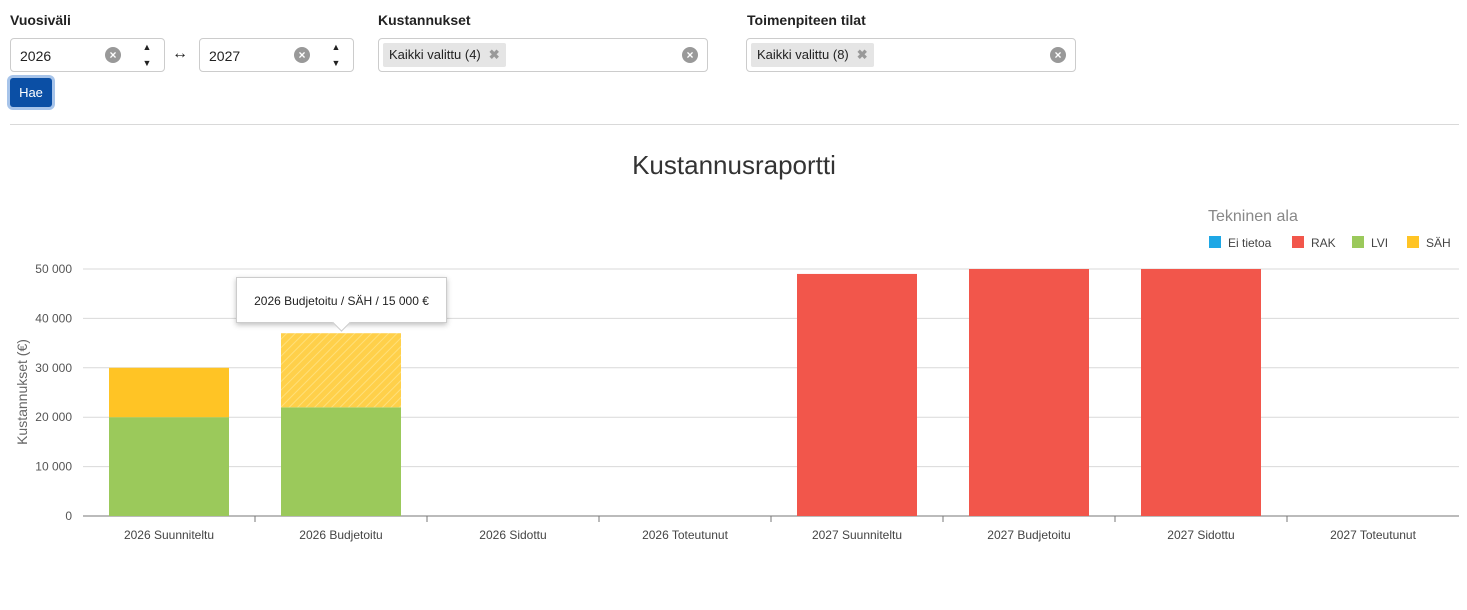 Image resolution: width=1467 pixels, height=610 pixels. What do you see at coordinates (1200, 535) in the screenshot?
I see `x-tick-label: 2027 Sidottu` at bounding box center [1200, 535].